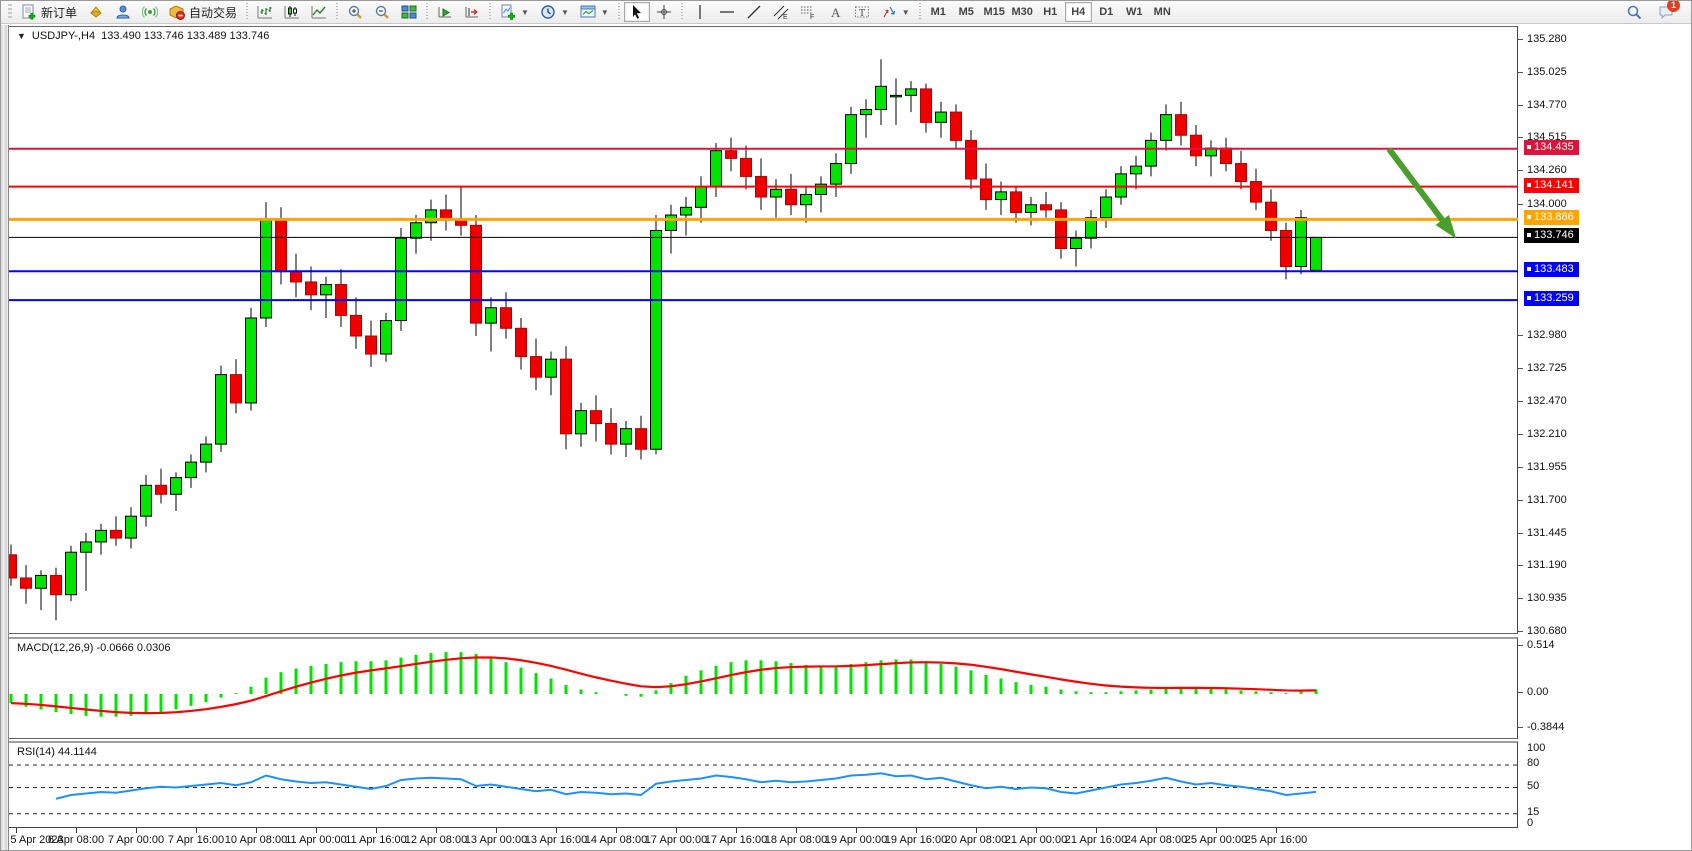 The width and height of the screenshot is (1692, 851). Describe the element at coordinates (781, 12) in the screenshot. I see `equidistant-channel-button: E` at that location.